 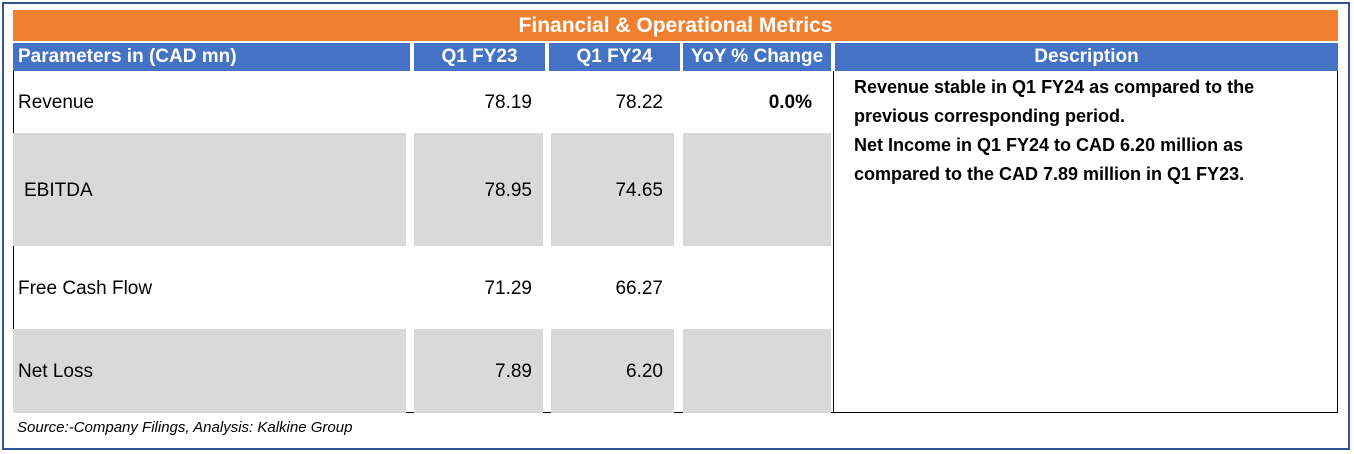 What do you see at coordinates (675, 25) in the screenshot?
I see `table-title: Financial & Operational Metrics` at bounding box center [675, 25].